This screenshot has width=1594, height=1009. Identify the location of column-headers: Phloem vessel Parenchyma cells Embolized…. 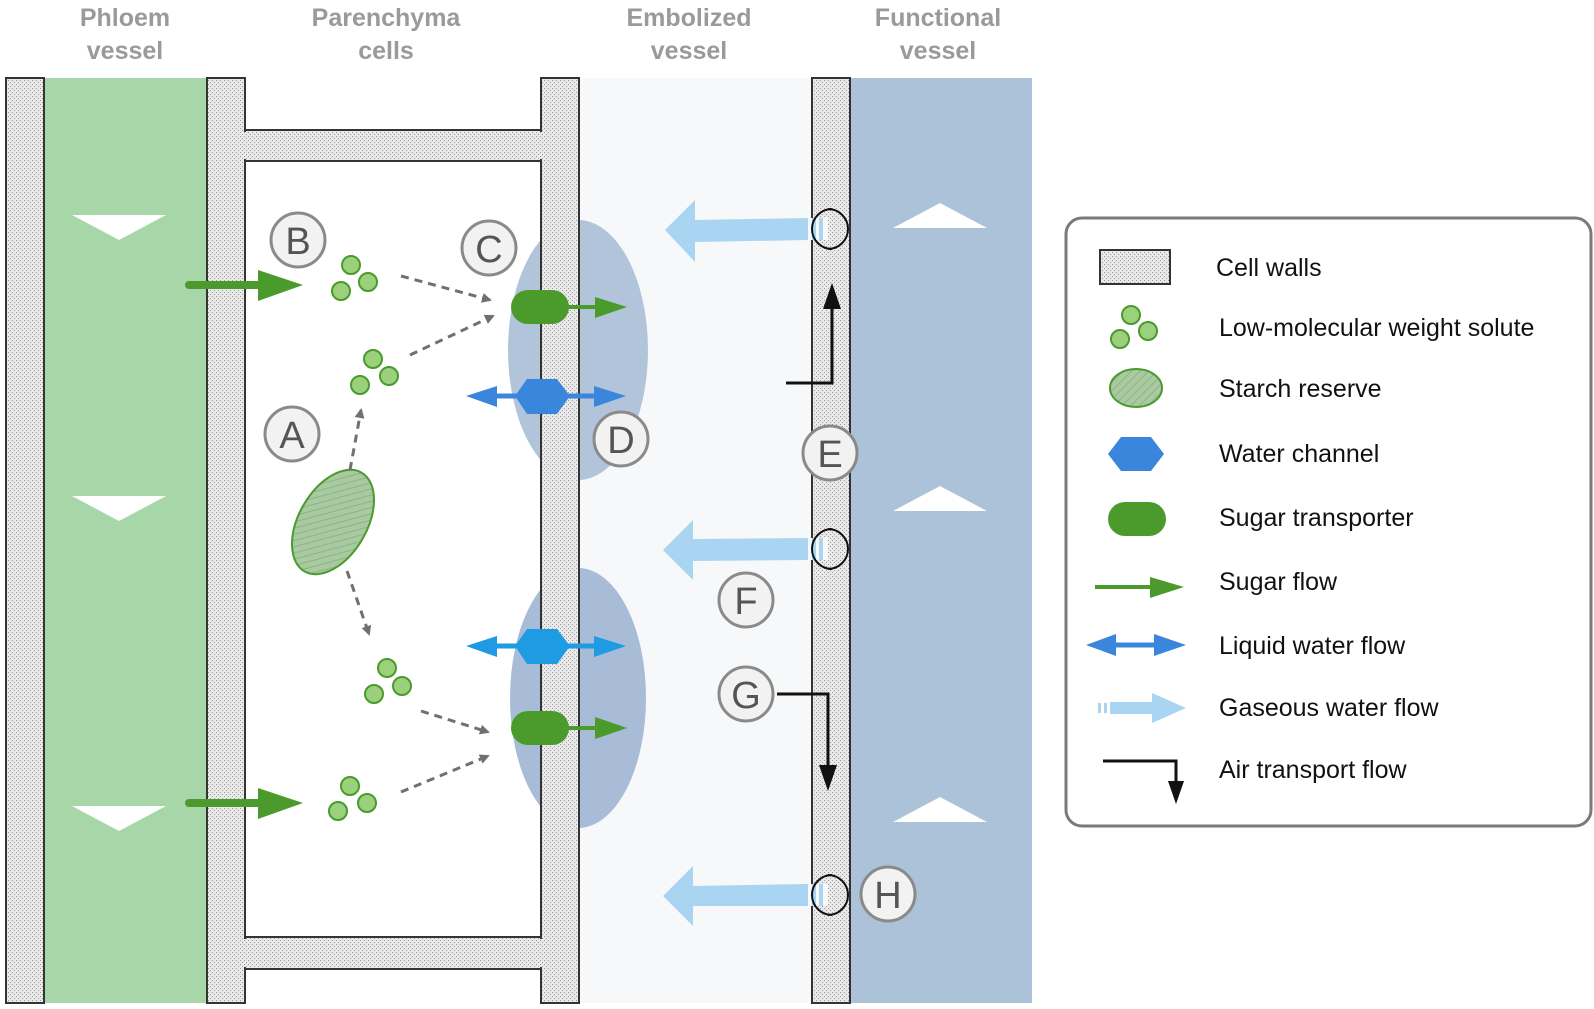
(540, 34).